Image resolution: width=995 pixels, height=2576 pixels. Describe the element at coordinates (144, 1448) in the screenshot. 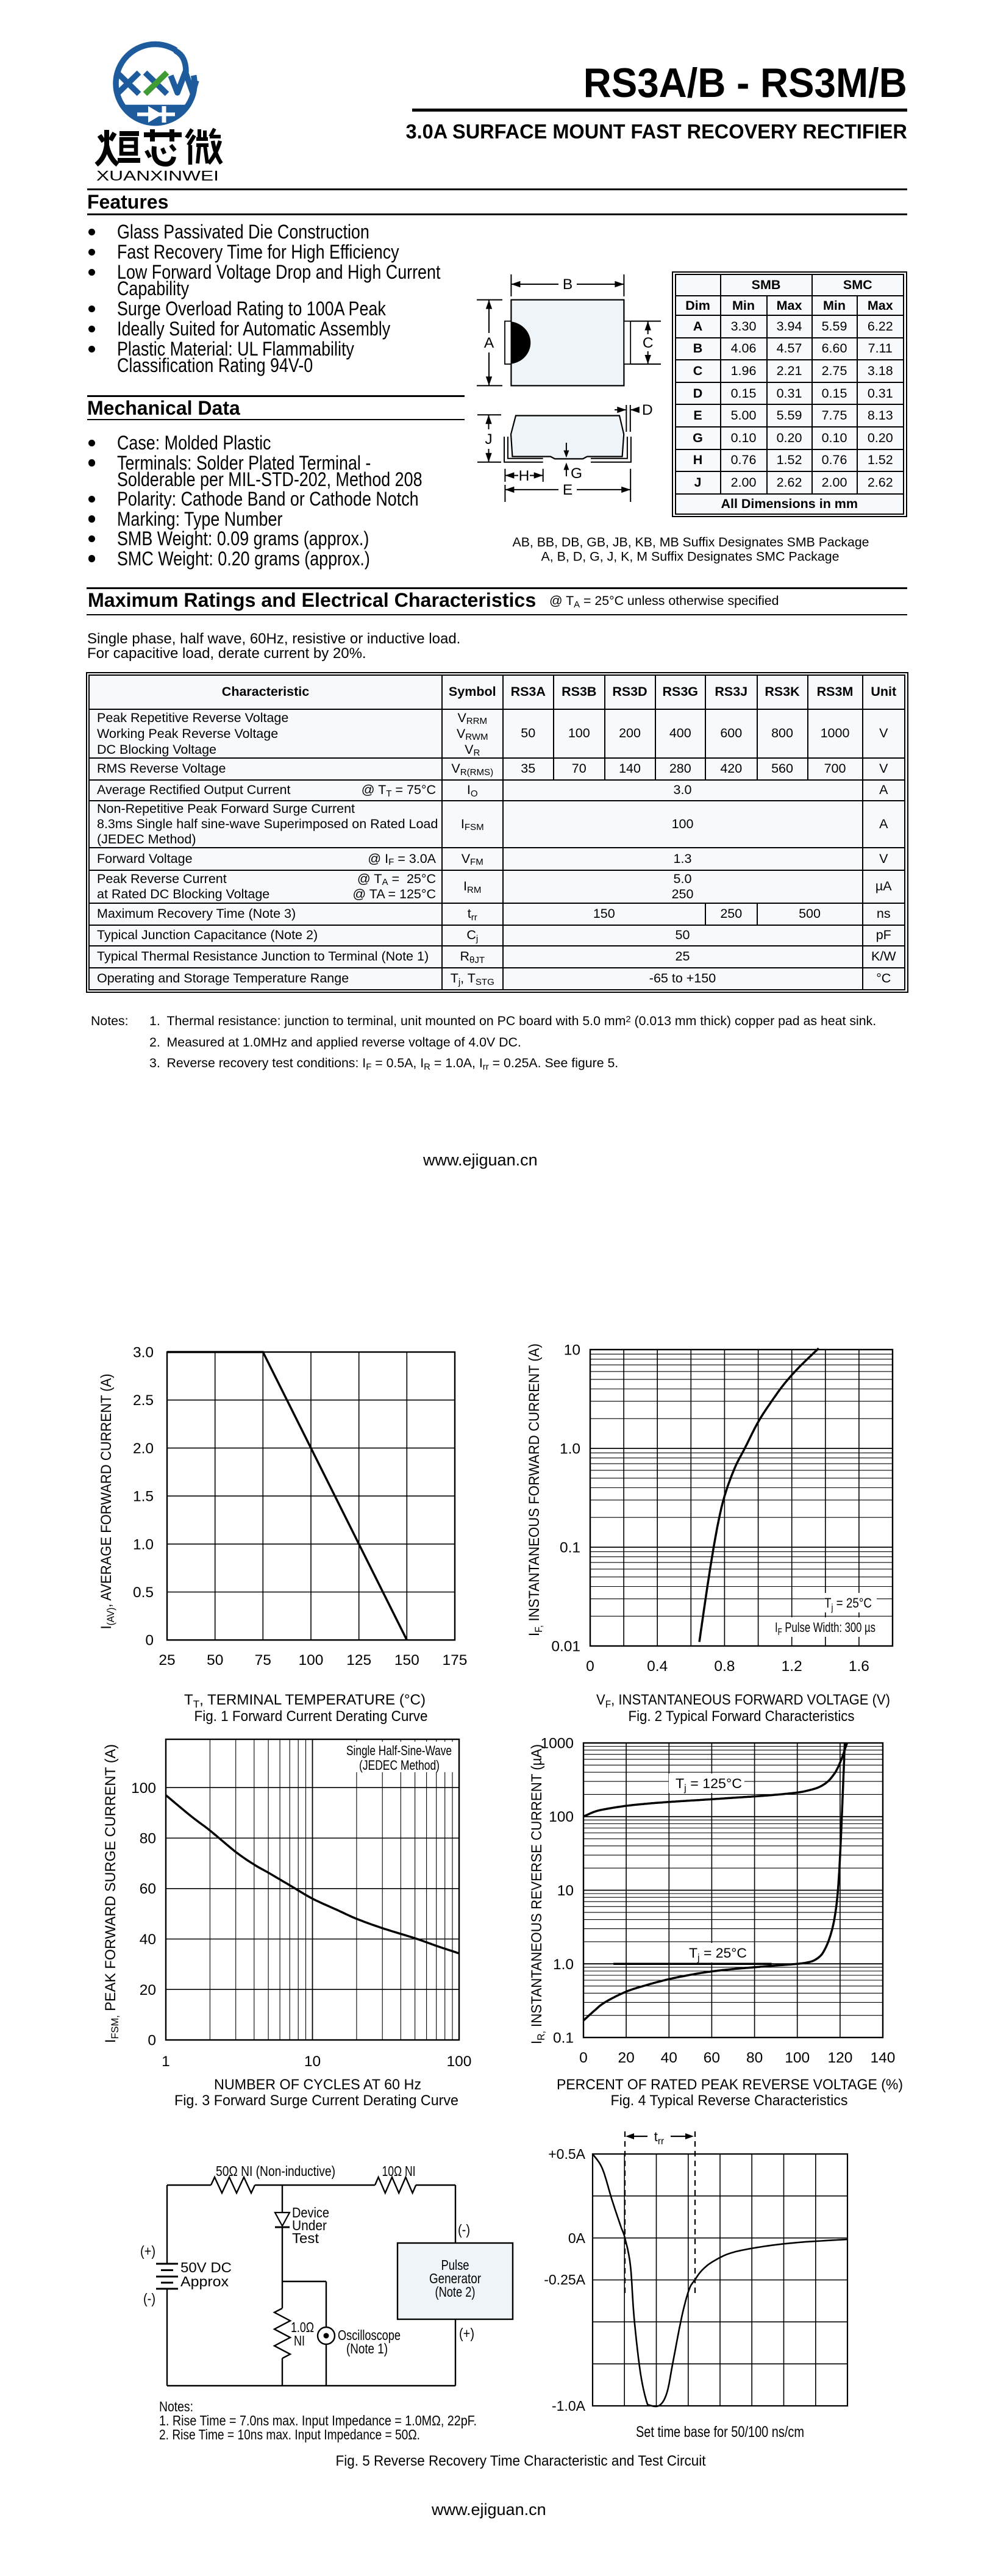

I see `svg-text: 2.0` at that location.